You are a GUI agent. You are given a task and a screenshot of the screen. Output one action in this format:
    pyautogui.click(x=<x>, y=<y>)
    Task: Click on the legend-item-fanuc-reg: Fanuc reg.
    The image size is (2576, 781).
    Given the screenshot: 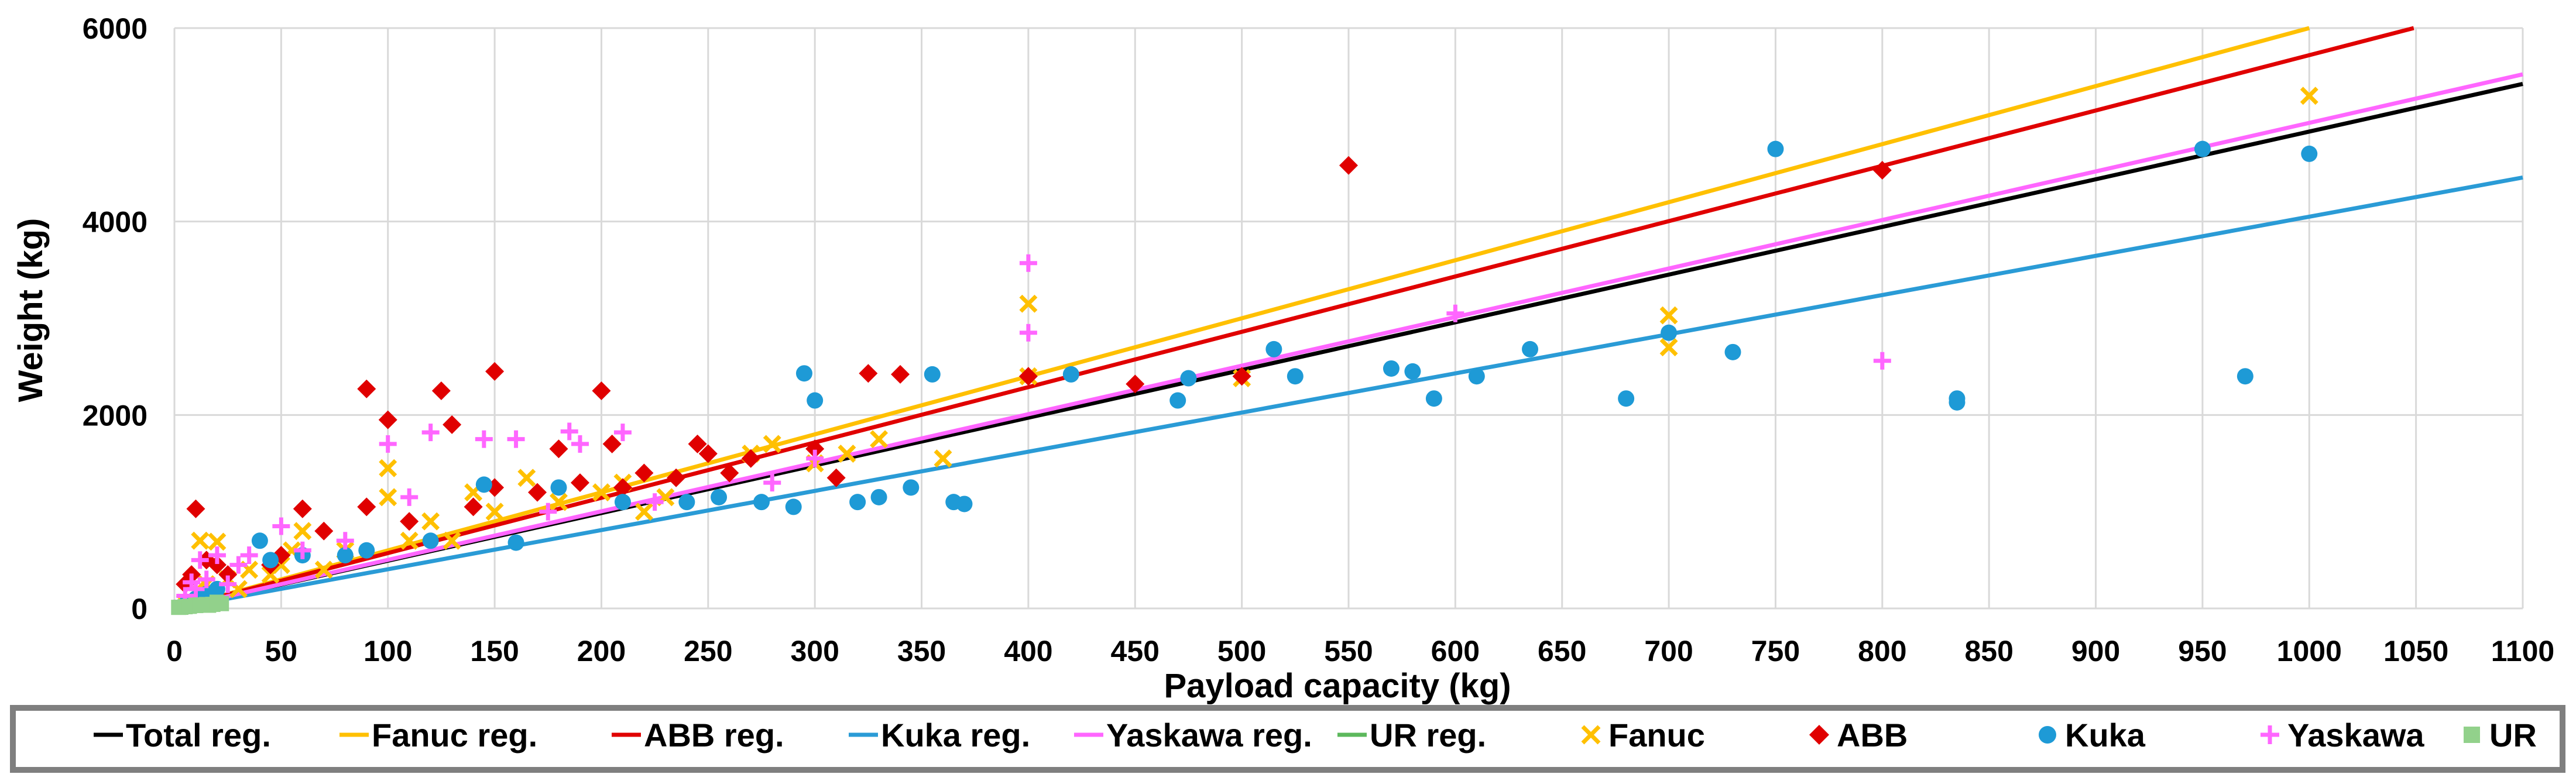 What is the action you would take?
    pyautogui.click(x=438, y=736)
    